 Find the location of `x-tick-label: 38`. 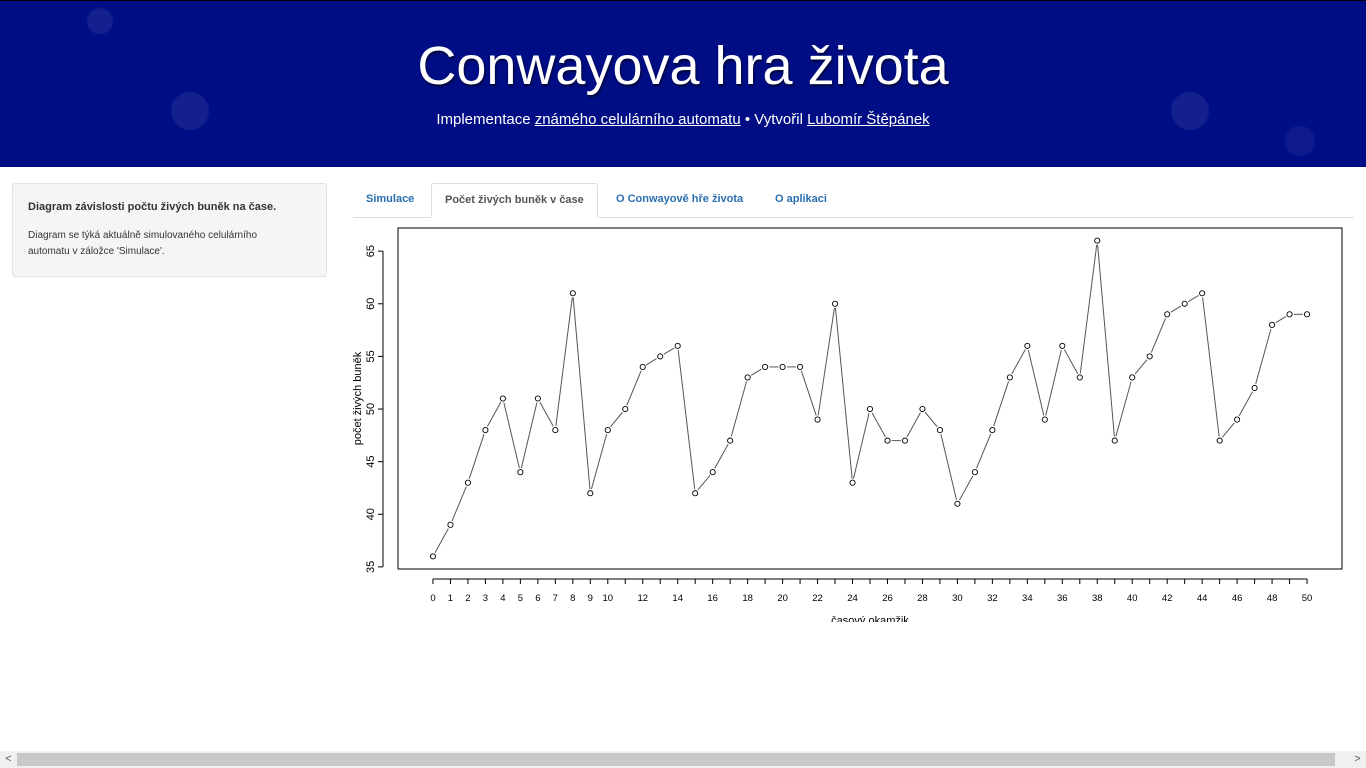

x-tick-label: 38 is located at coordinates (1097, 598).